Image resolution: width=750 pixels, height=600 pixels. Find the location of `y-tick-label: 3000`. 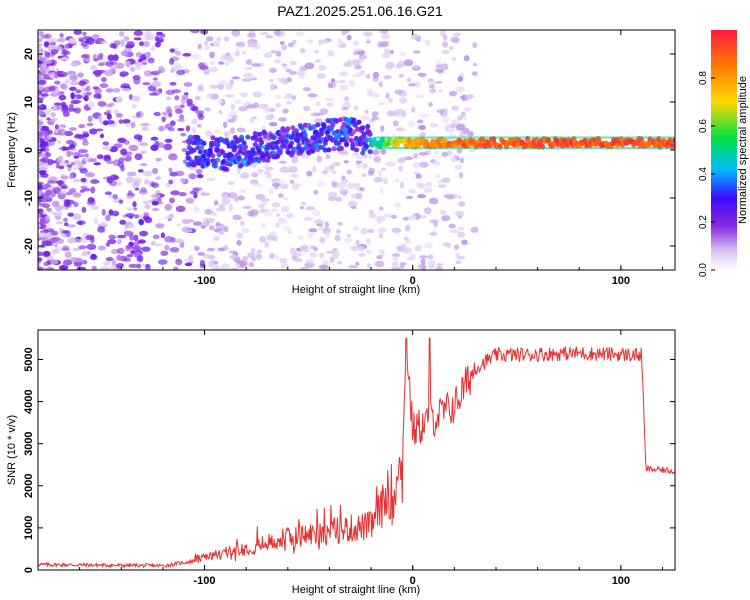

y-tick-label: 3000 is located at coordinates (29, 443).